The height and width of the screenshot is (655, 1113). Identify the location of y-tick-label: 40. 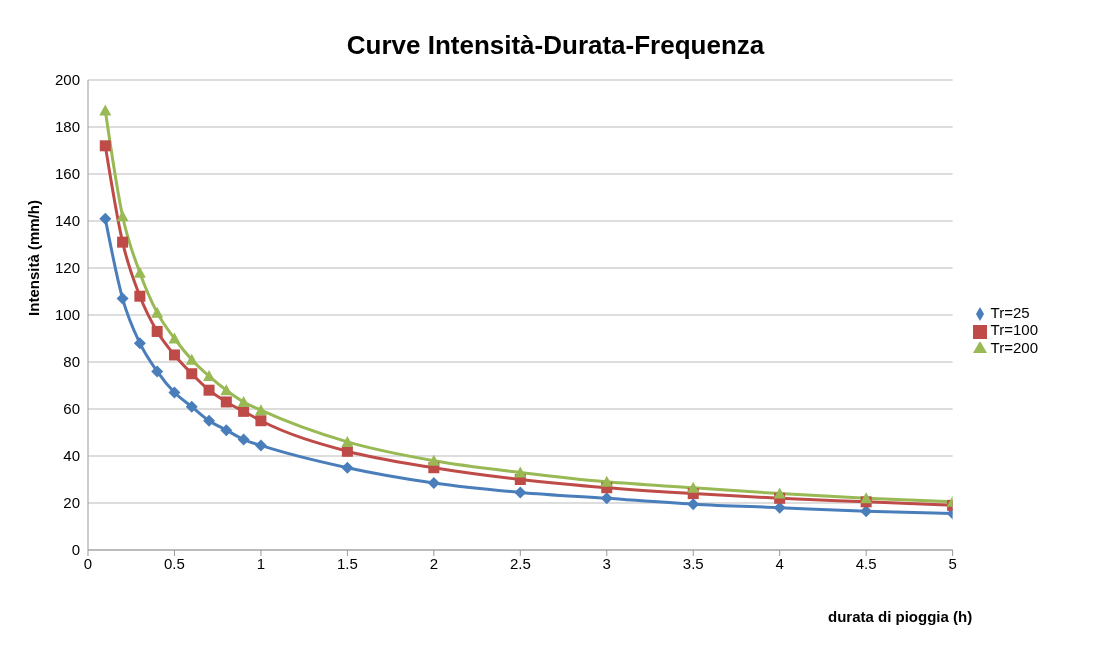
(71, 456).